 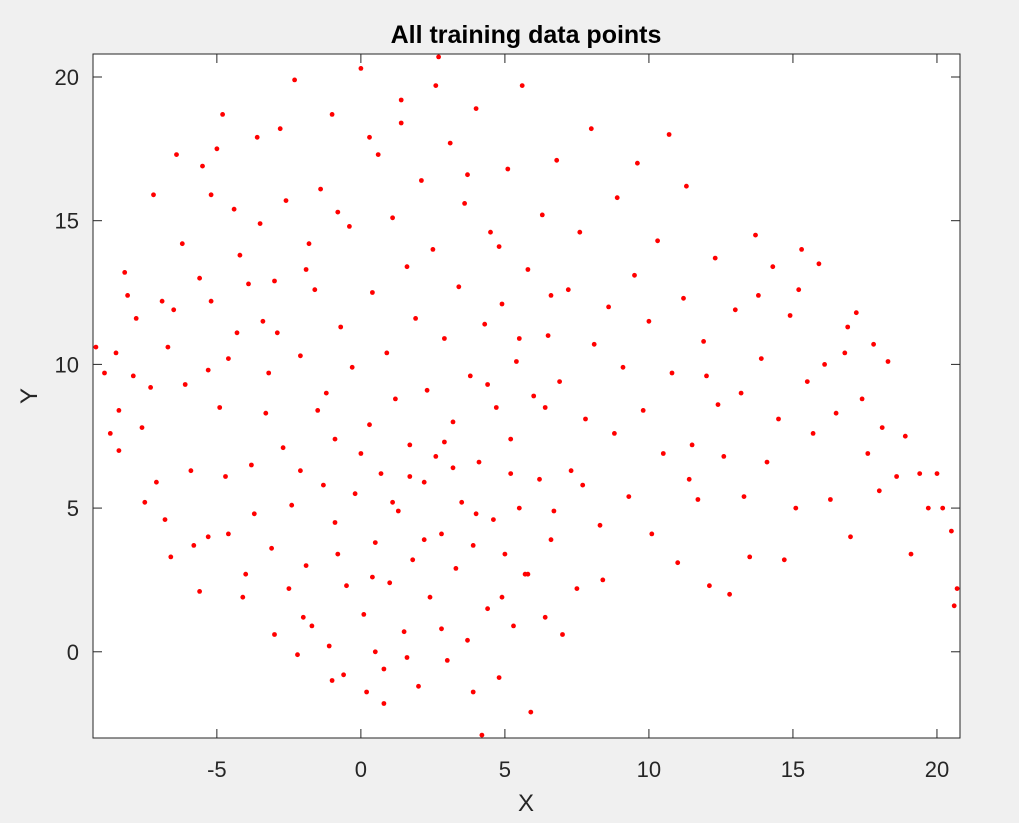 I want to click on y-tick-label: 5, so click(x=73, y=508).